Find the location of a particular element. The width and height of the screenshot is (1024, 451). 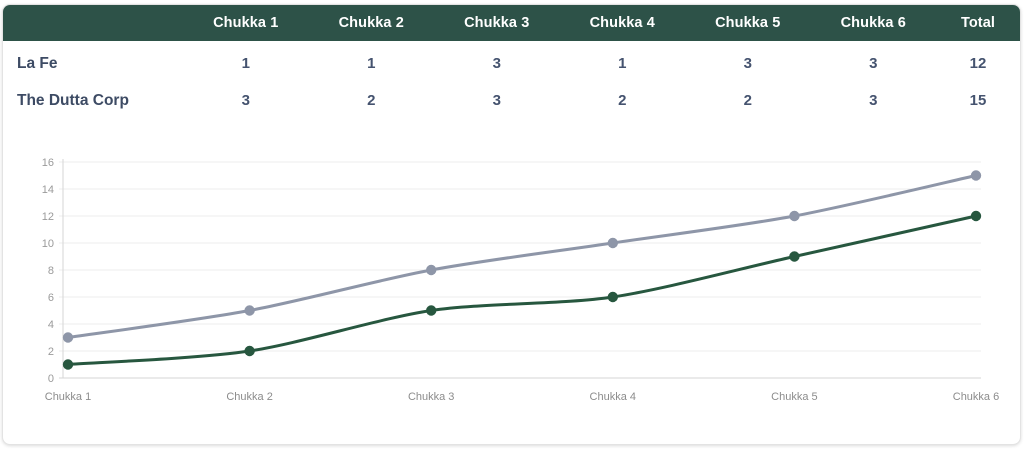

chukka-column-header: Chukka 3 is located at coordinates (497, 23).